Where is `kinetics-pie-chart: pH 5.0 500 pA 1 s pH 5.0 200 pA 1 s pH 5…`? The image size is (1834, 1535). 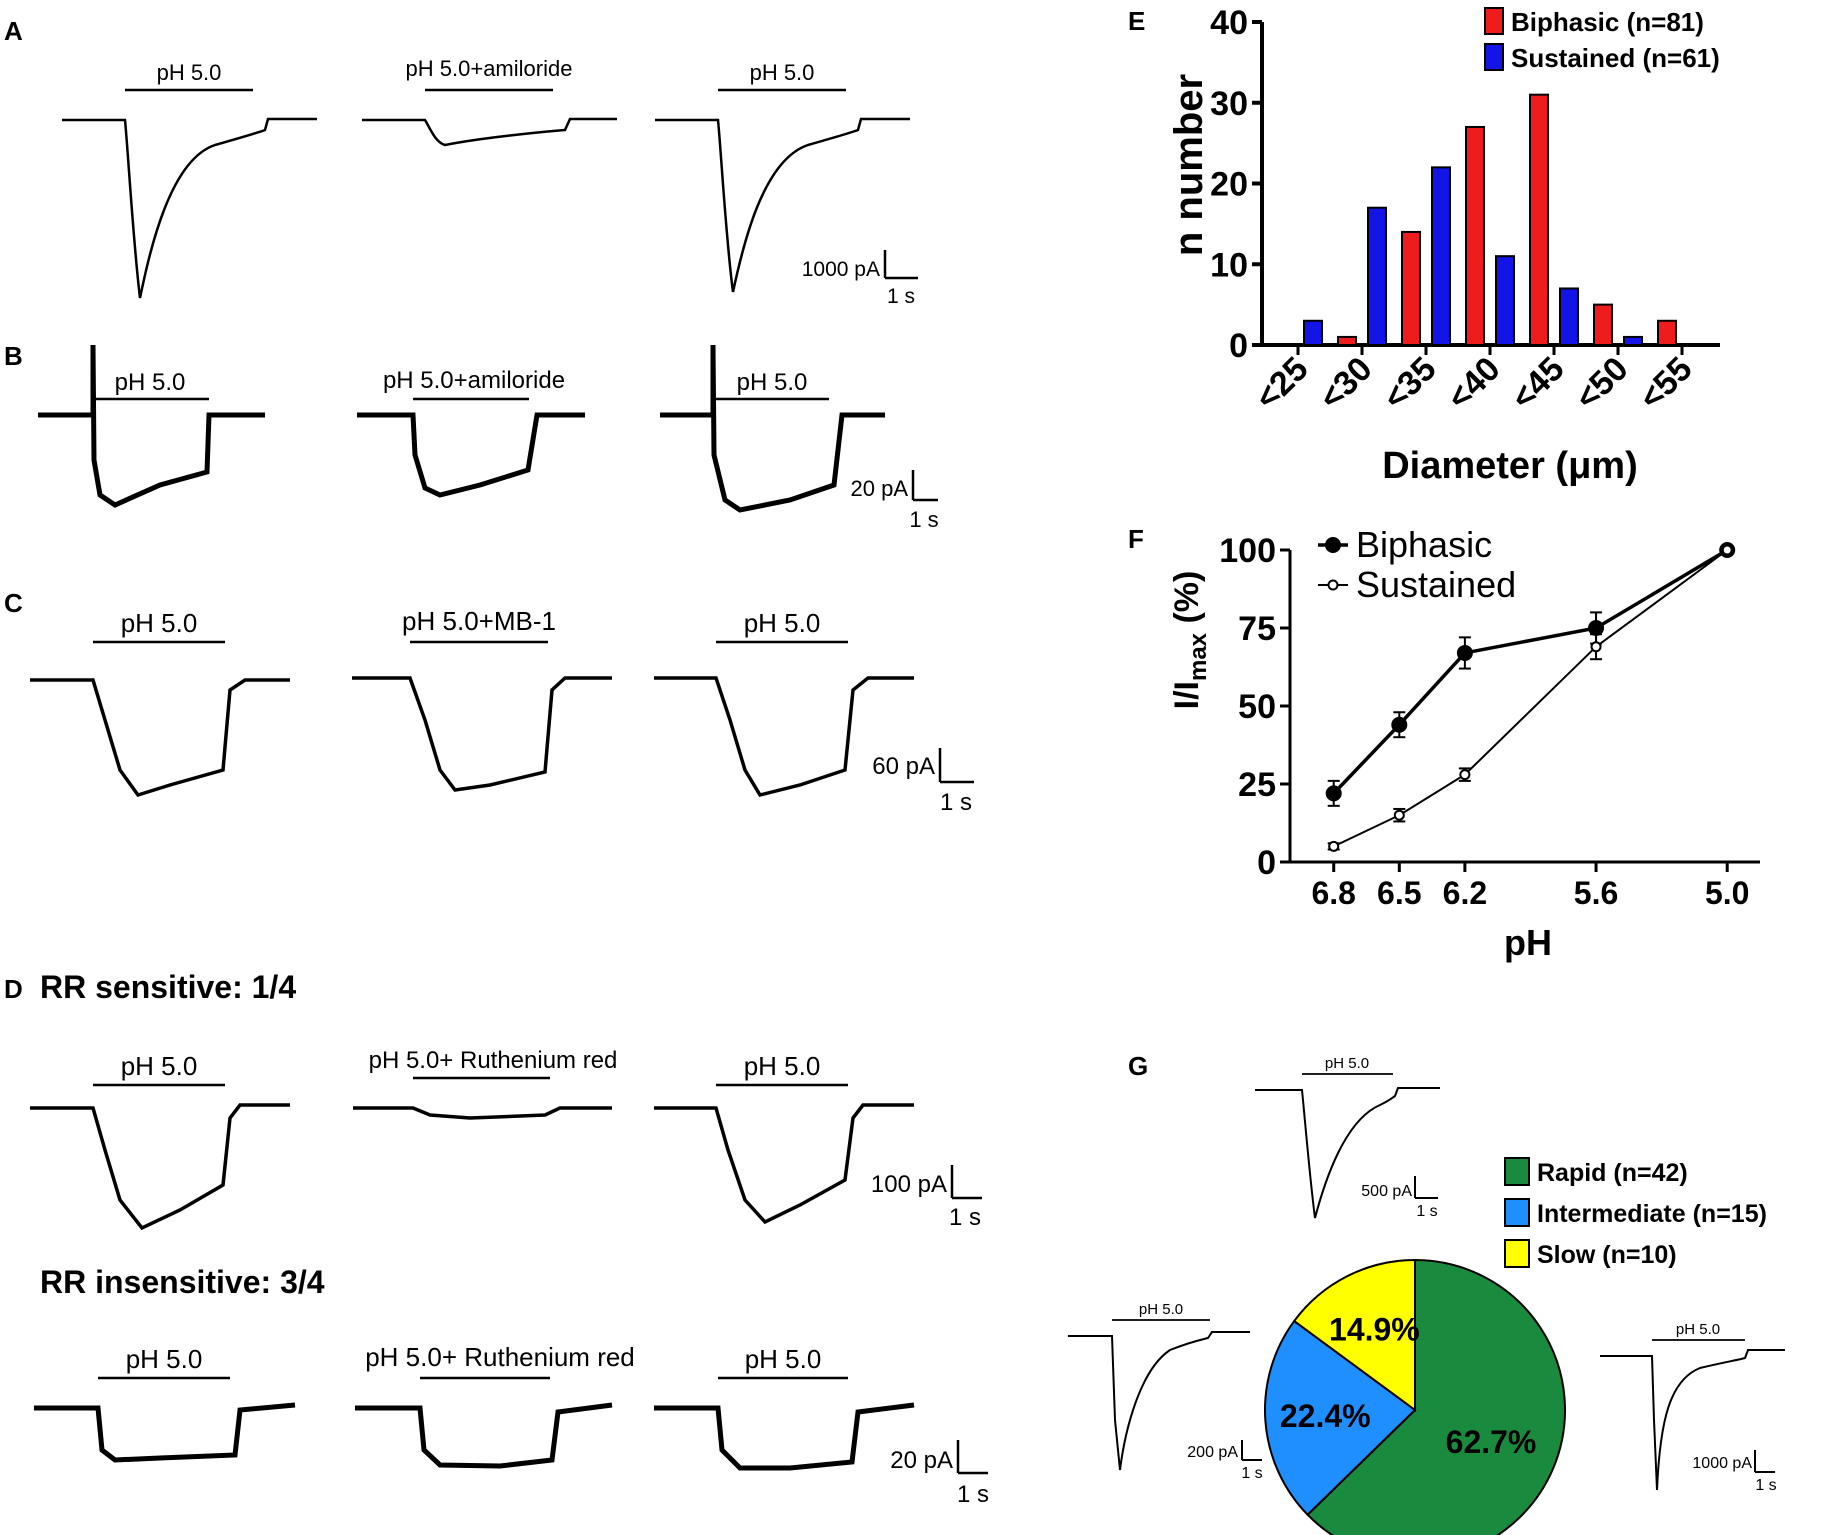 kinetics-pie-chart: pH 5.0 500 pA 1 s pH 5.0 200 pA 1 s pH 5… is located at coordinates (1426, 1295).